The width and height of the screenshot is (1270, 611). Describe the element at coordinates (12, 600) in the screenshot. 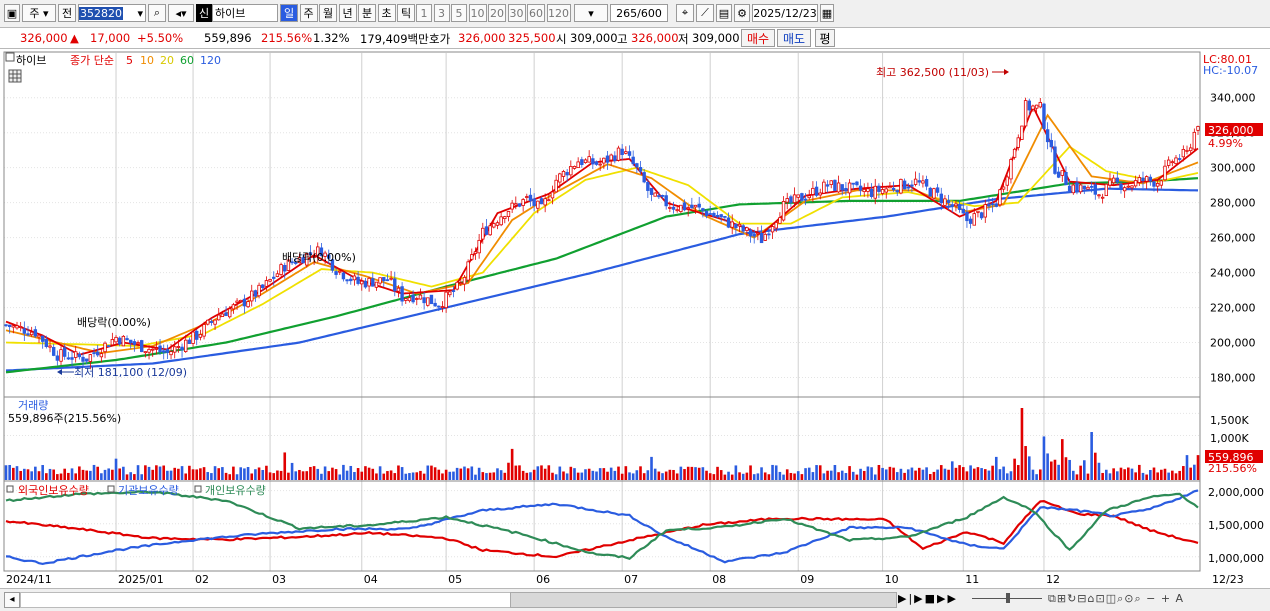

I see `scroll-left-icon: ◂` at that location.